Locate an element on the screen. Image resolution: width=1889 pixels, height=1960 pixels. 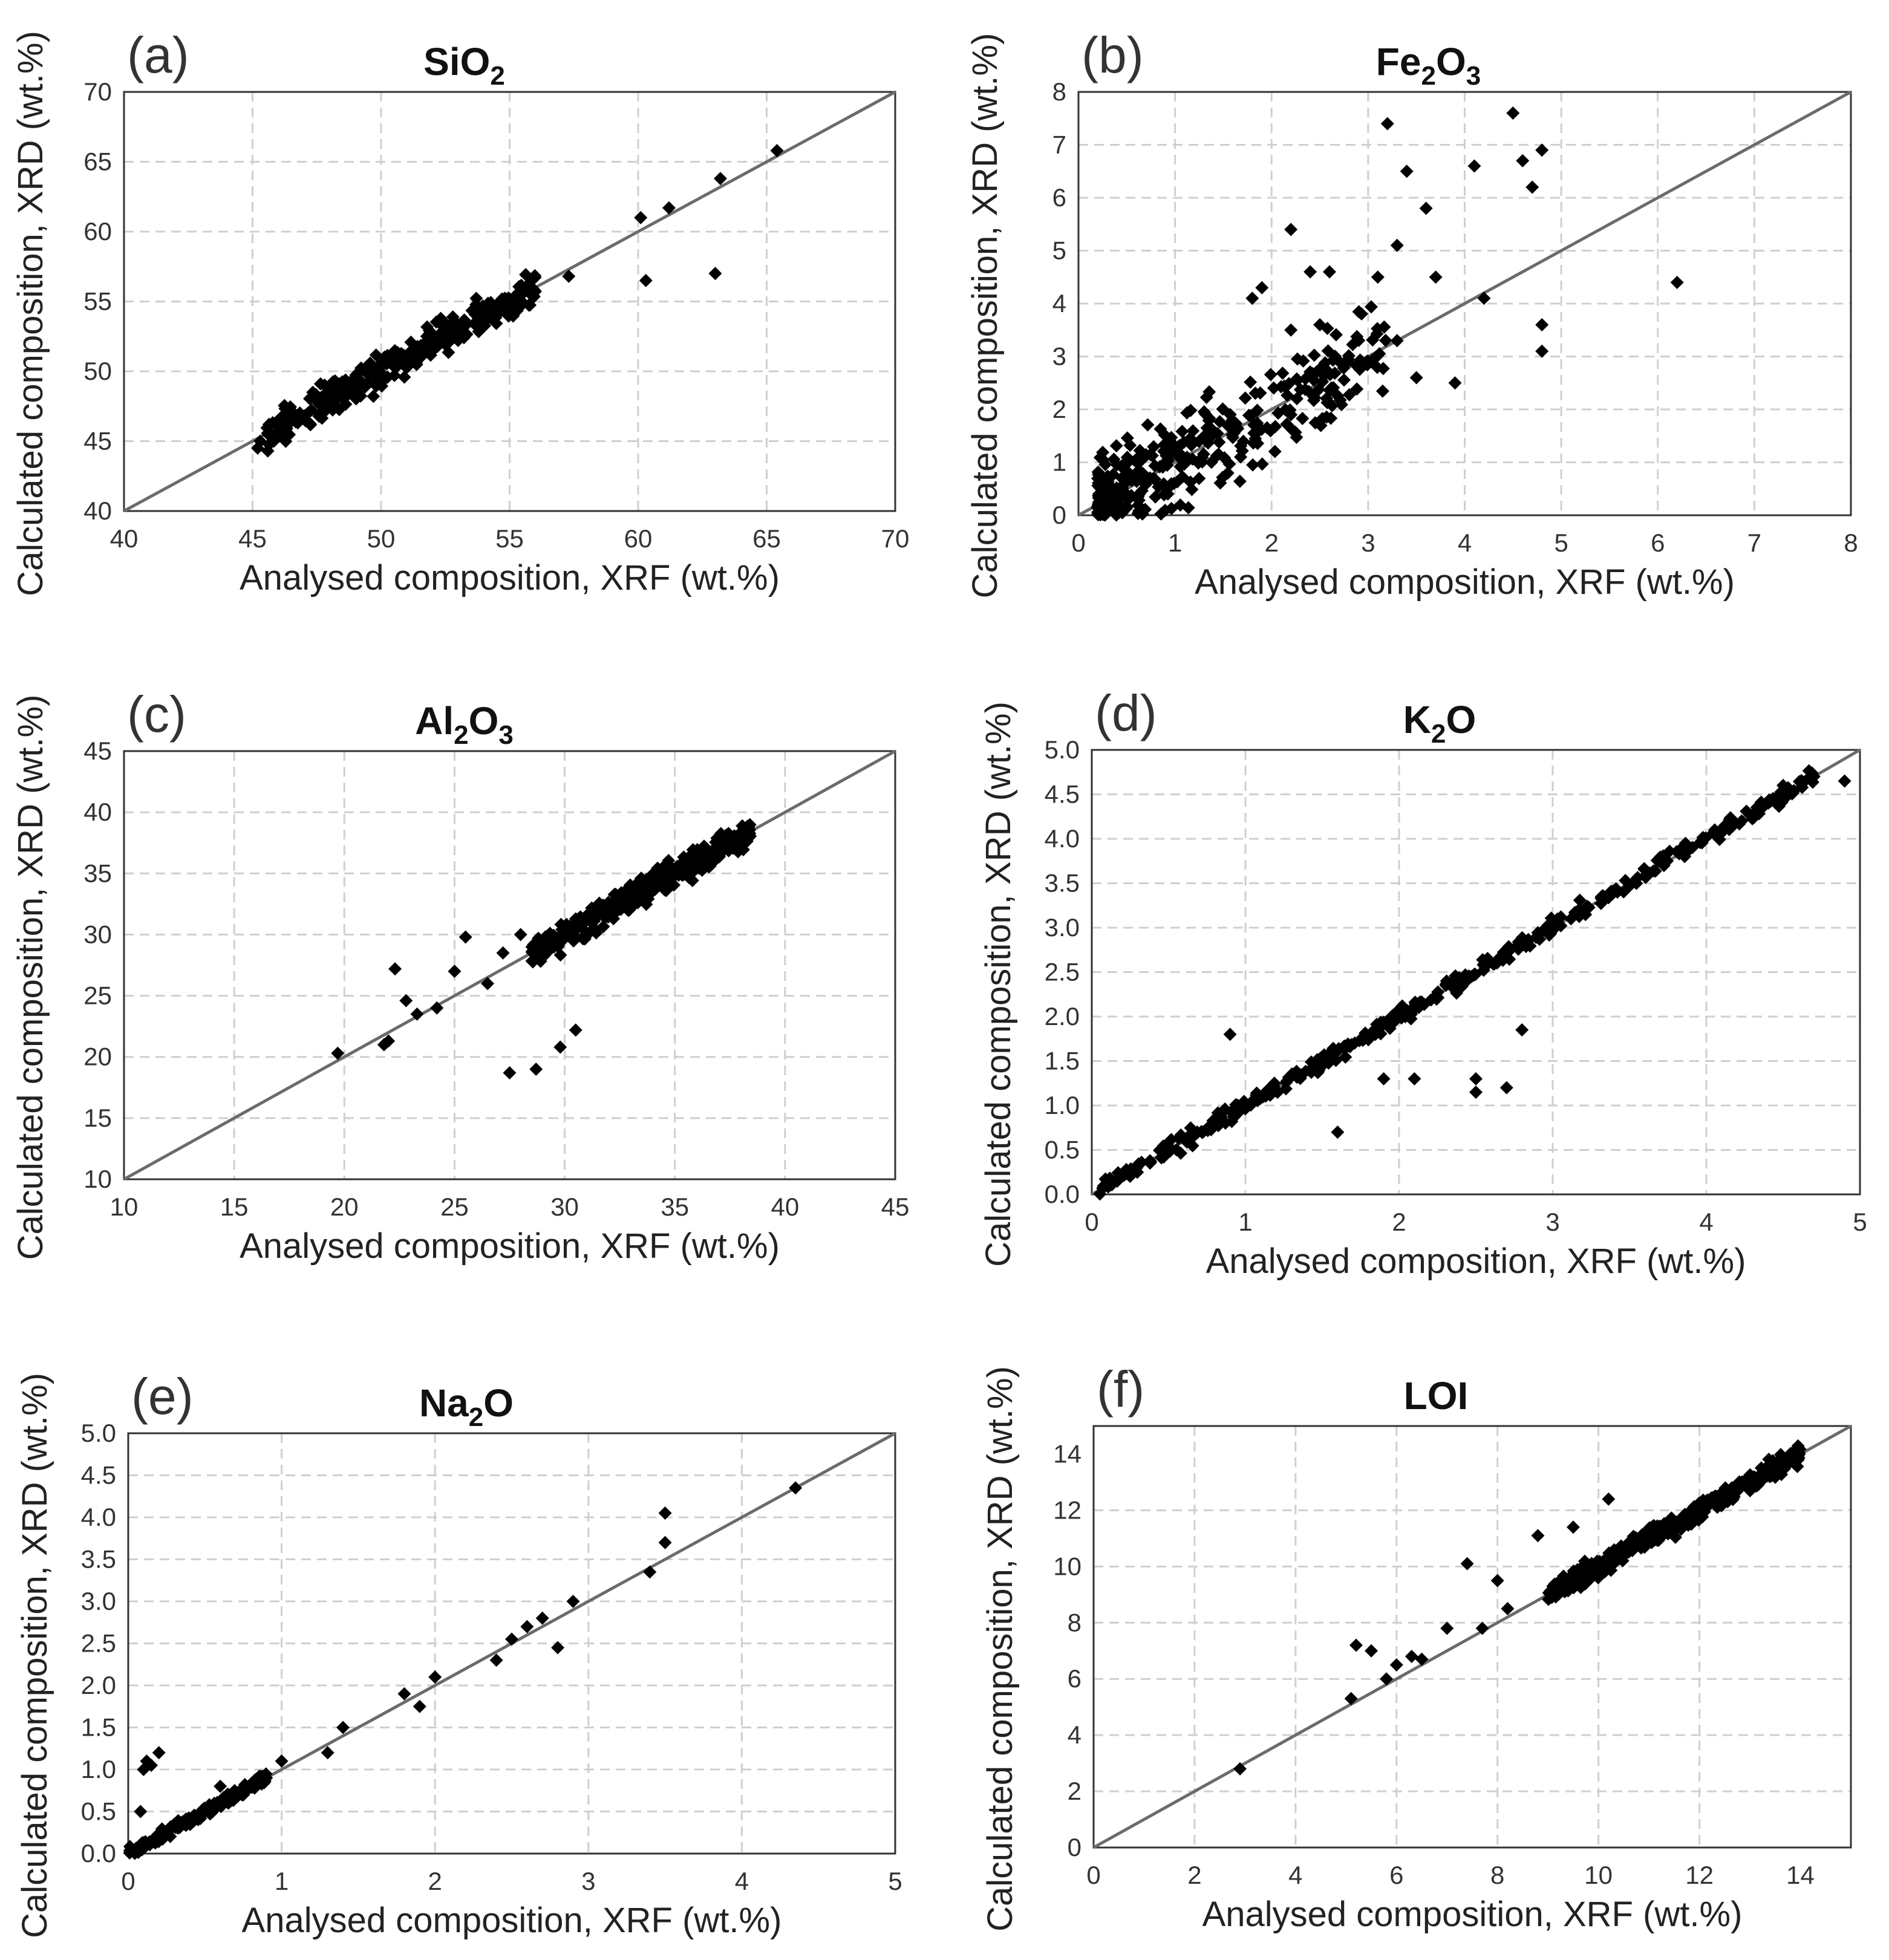
y-tick-label: 6 is located at coordinates (1075, 1678).